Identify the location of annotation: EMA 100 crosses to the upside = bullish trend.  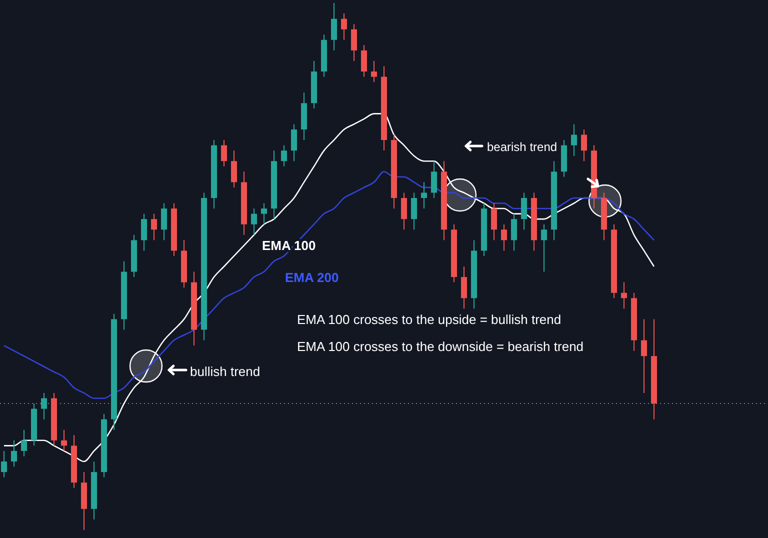
(429, 319).